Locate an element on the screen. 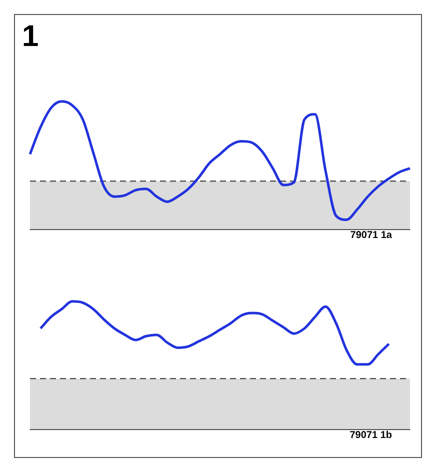 The width and height of the screenshot is (435, 474). chart-title: 1 is located at coordinates (30, 37).